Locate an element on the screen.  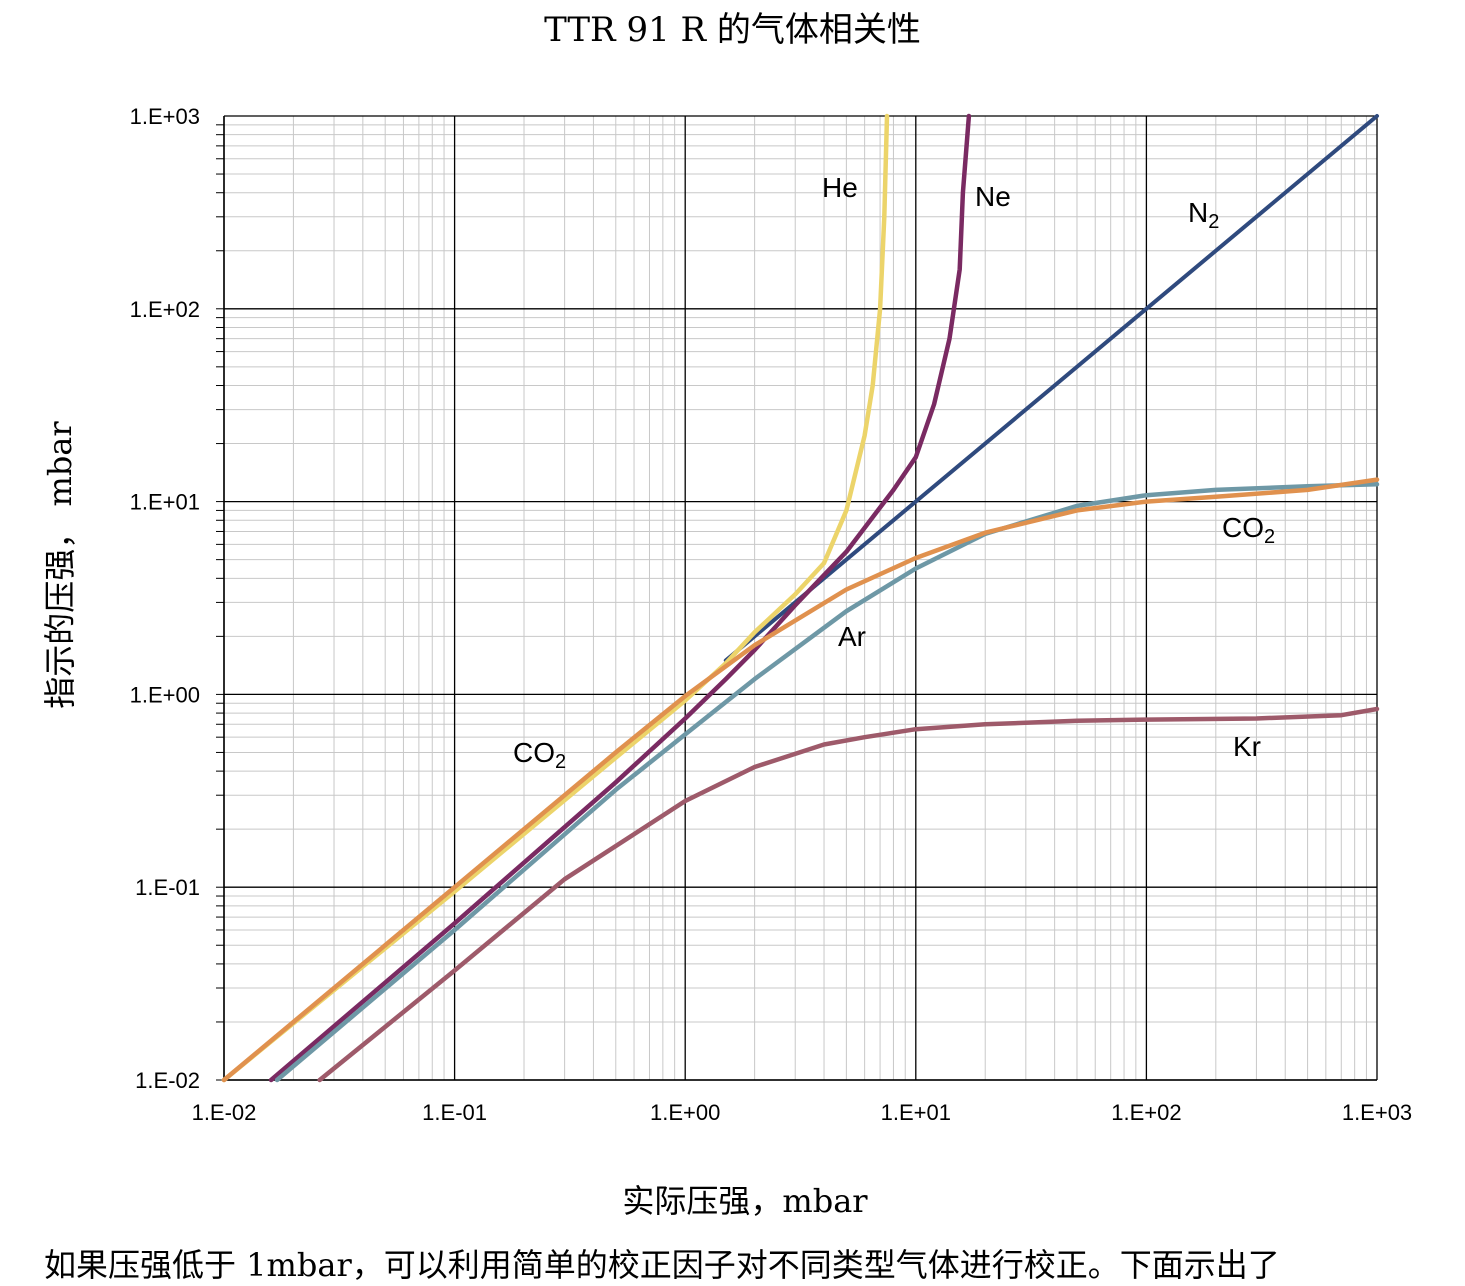
y-tick-label: 1.E+01 is located at coordinates (165, 502).